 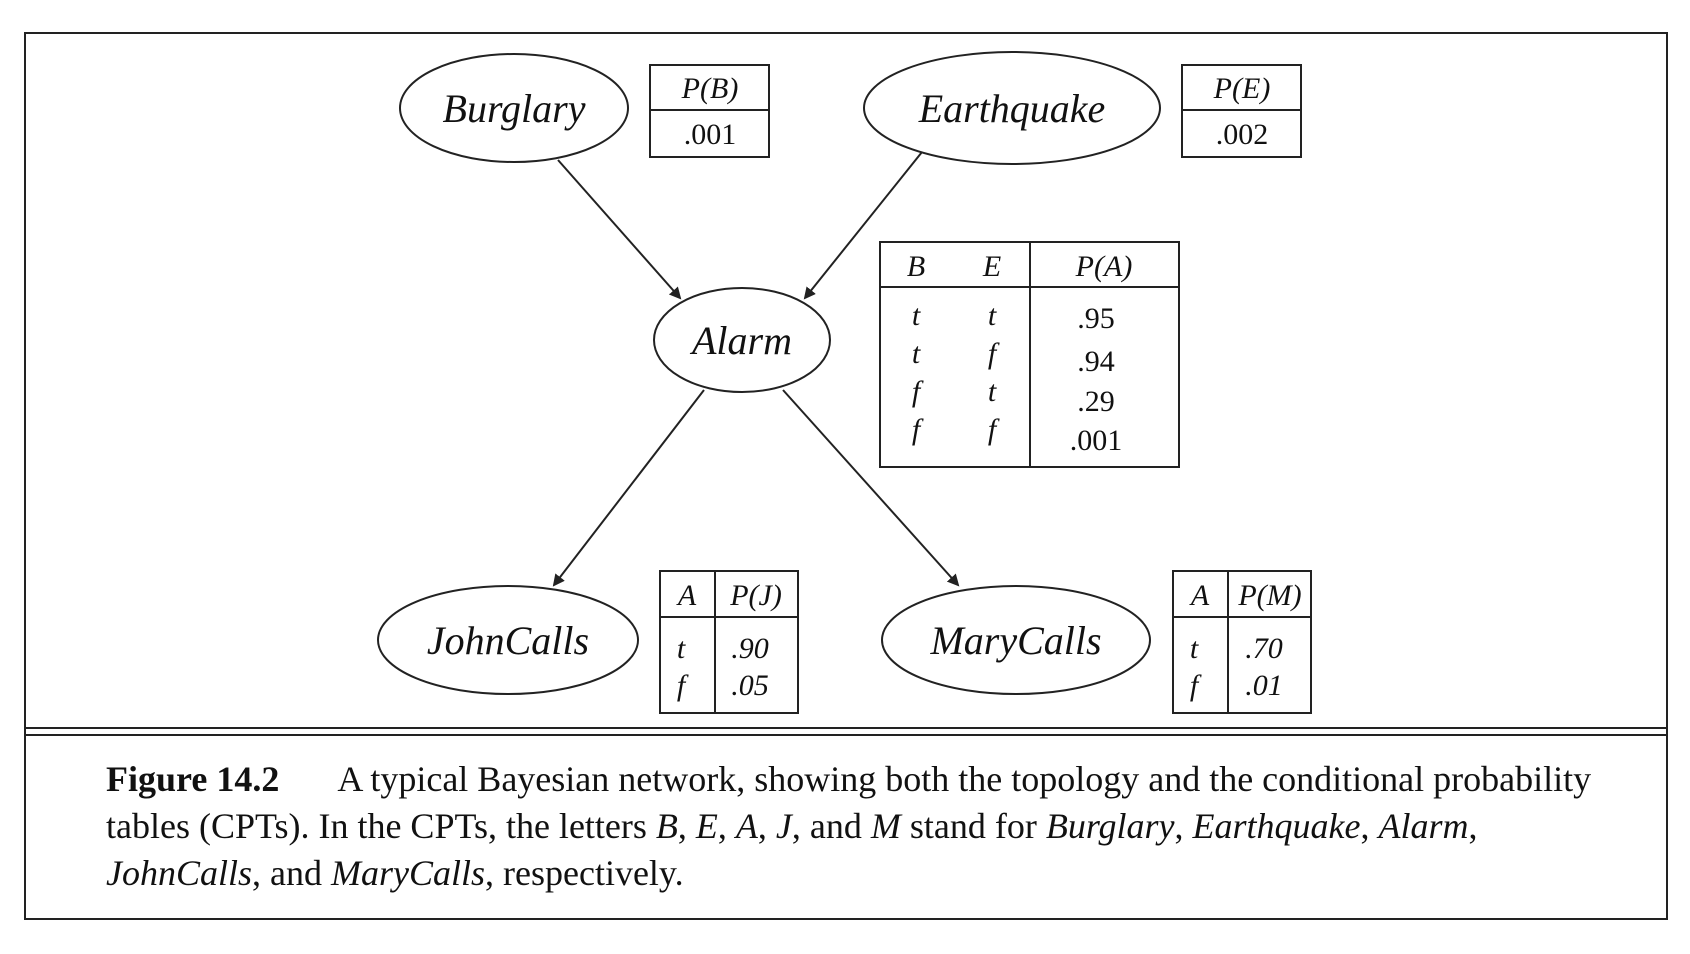 I want to click on caption-letter-m: M, so click(x=885, y=826).